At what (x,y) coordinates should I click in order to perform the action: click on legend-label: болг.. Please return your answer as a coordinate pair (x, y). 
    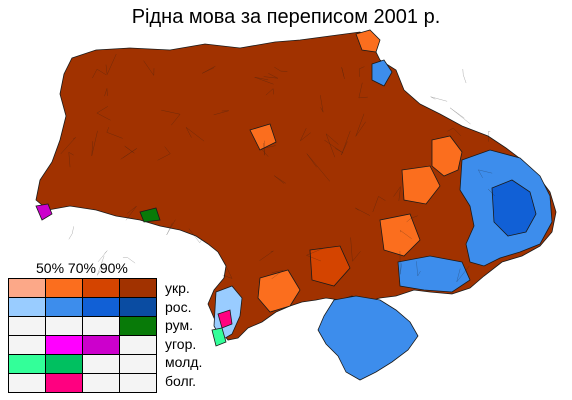
    Looking at the image, I should click on (180, 380).